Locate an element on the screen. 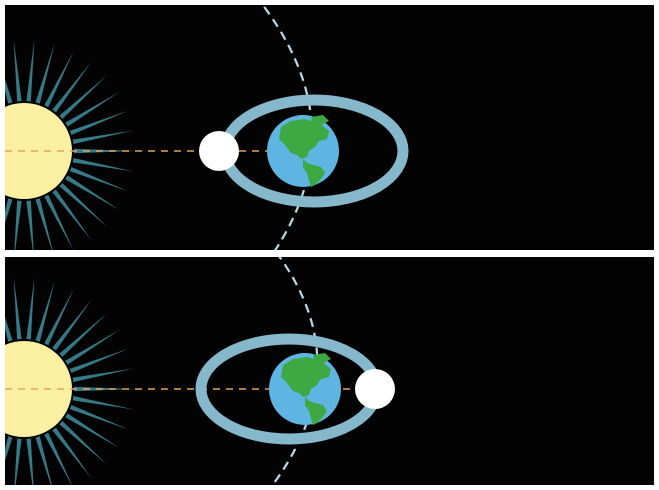 The width and height of the screenshot is (659, 490). panel-divider is located at coordinates (329, 253).